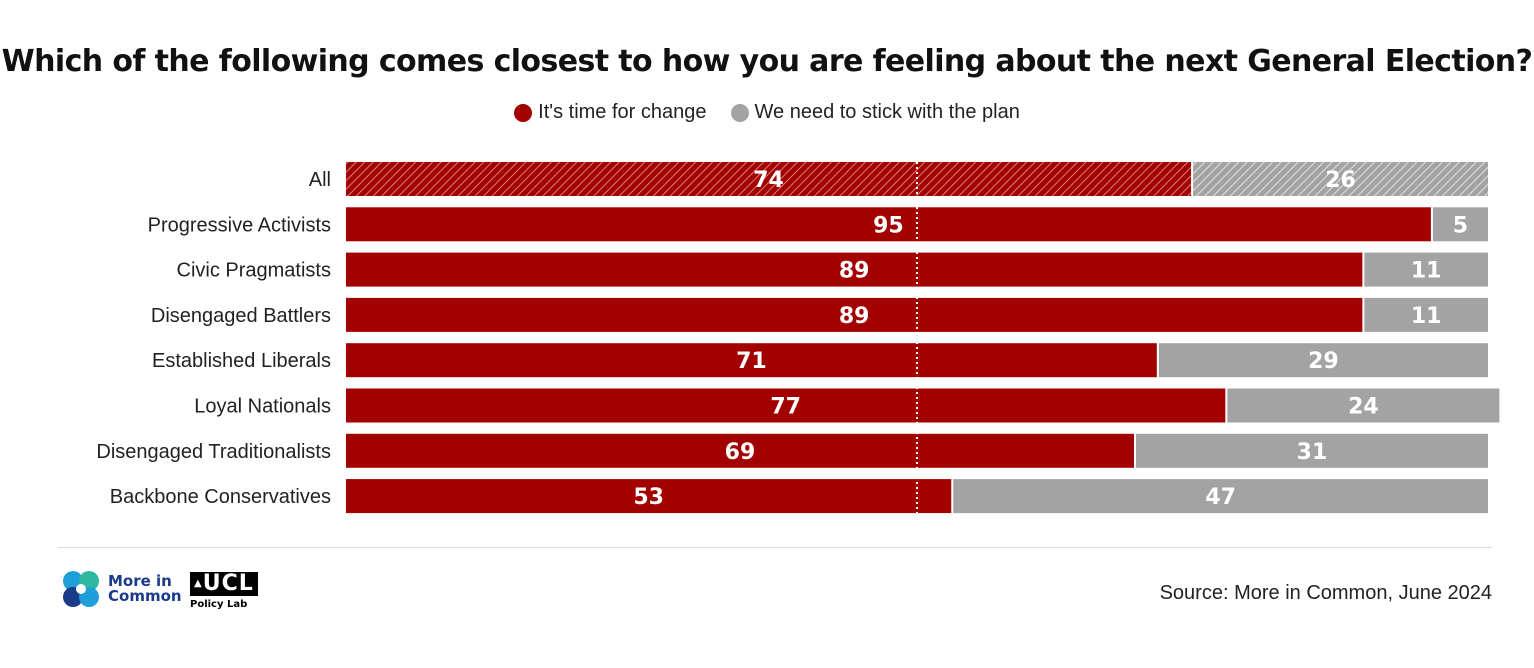 The height and width of the screenshot is (668, 1534). I want to click on value-label-stick-civic-pragmatists: 11, so click(1426, 271).